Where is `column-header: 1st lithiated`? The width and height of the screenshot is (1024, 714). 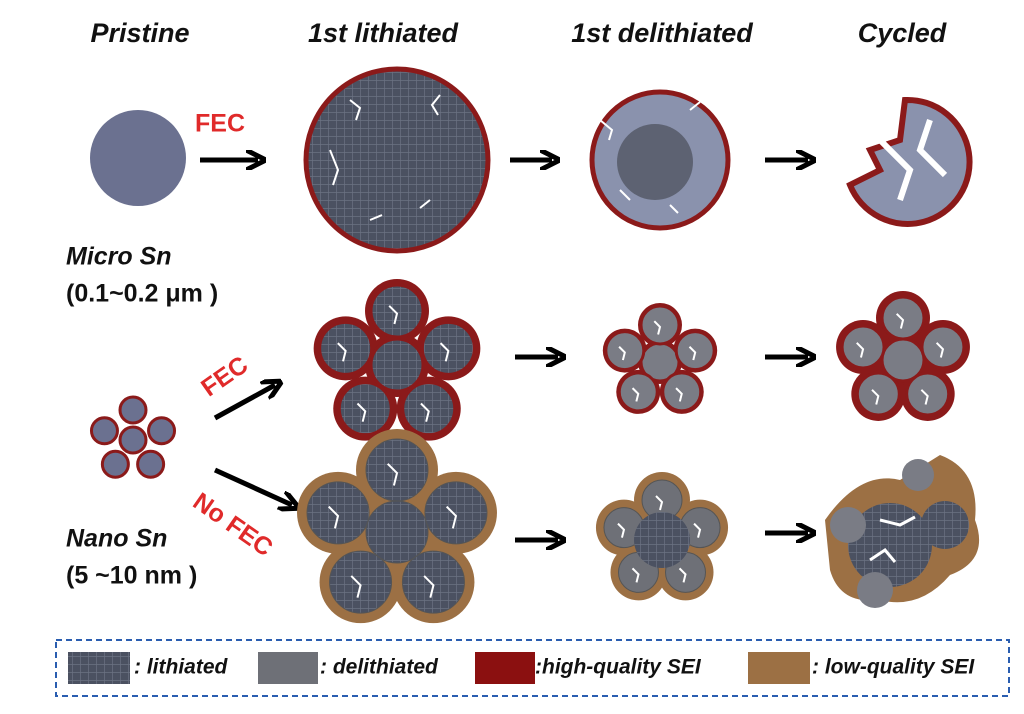
column-header: 1st lithiated is located at coordinates (383, 33).